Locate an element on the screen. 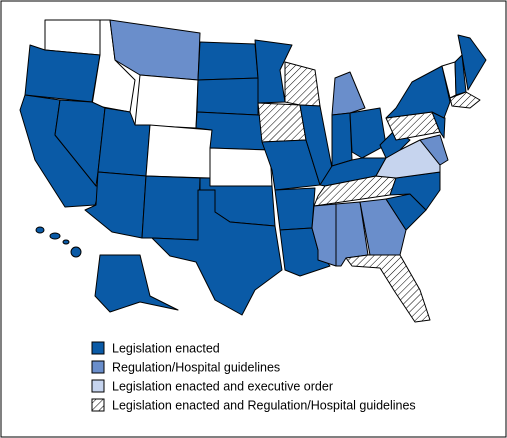 This screenshot has width=507, height=438. legend-label: Legislation enacted and executive order is located at coordinates (222, 386).